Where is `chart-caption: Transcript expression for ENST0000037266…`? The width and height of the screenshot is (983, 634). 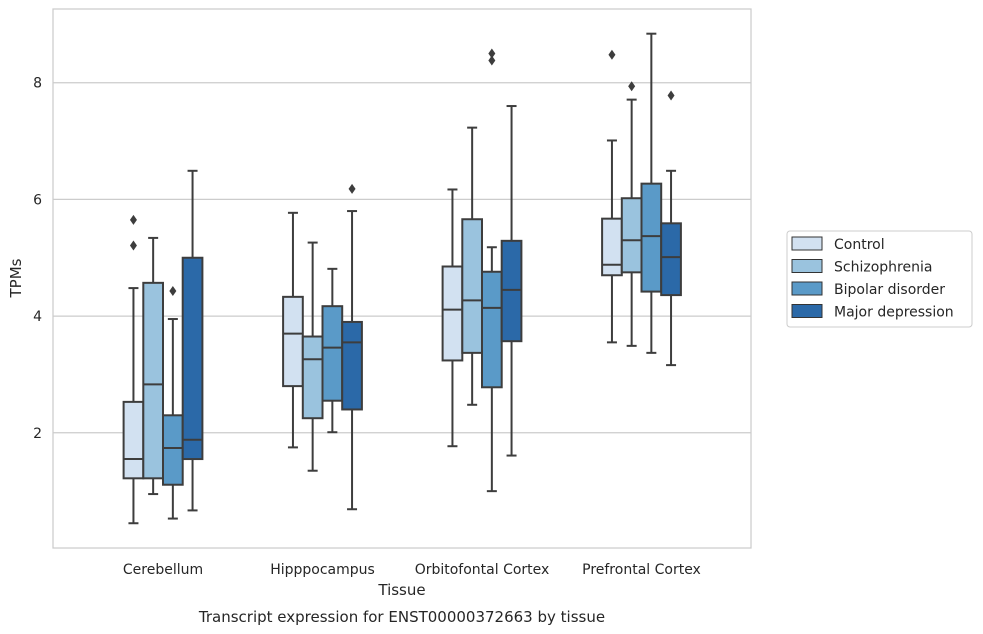 chart-caption: Transcript expression for ENST0000037266… is located at coordinates (401, 617).